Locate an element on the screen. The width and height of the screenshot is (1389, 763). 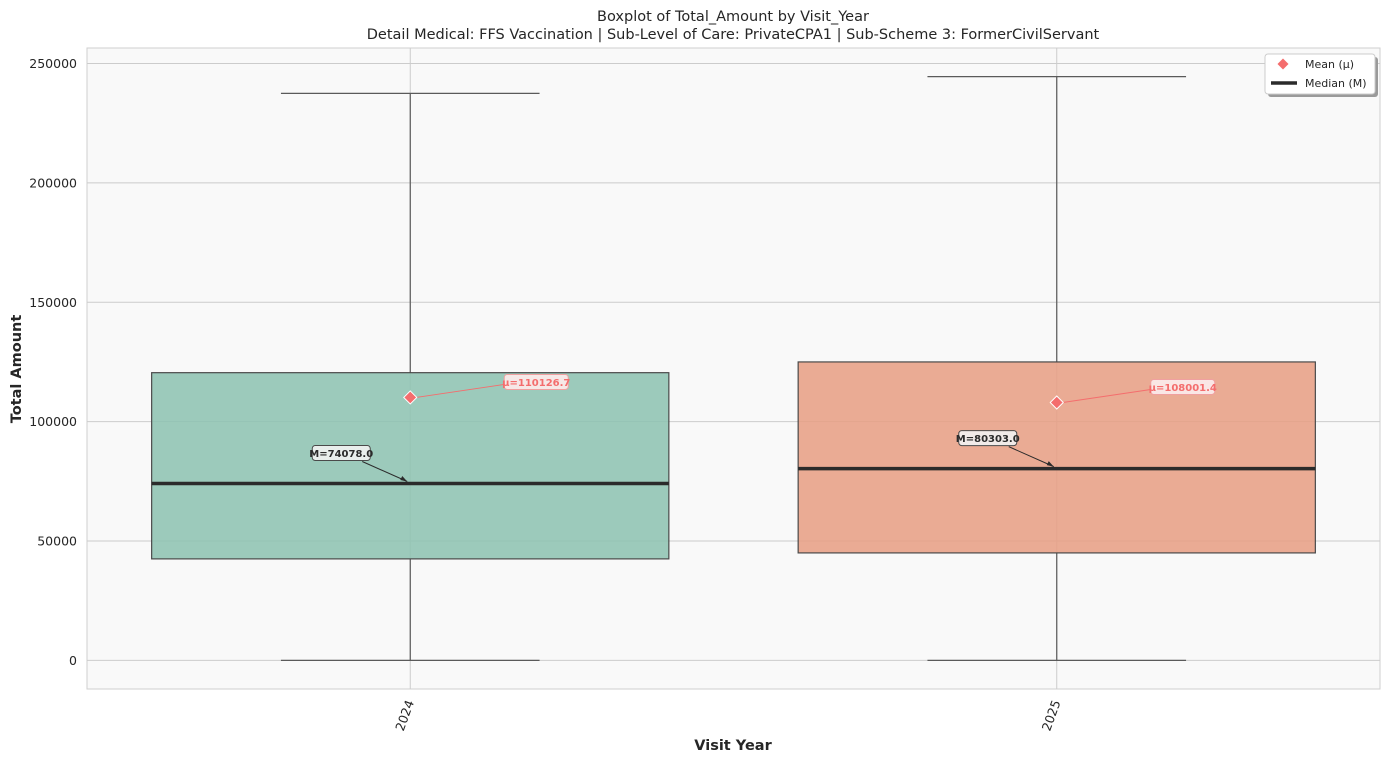
mean-label: μ=110126.7 is located at coordinates (536, 383).